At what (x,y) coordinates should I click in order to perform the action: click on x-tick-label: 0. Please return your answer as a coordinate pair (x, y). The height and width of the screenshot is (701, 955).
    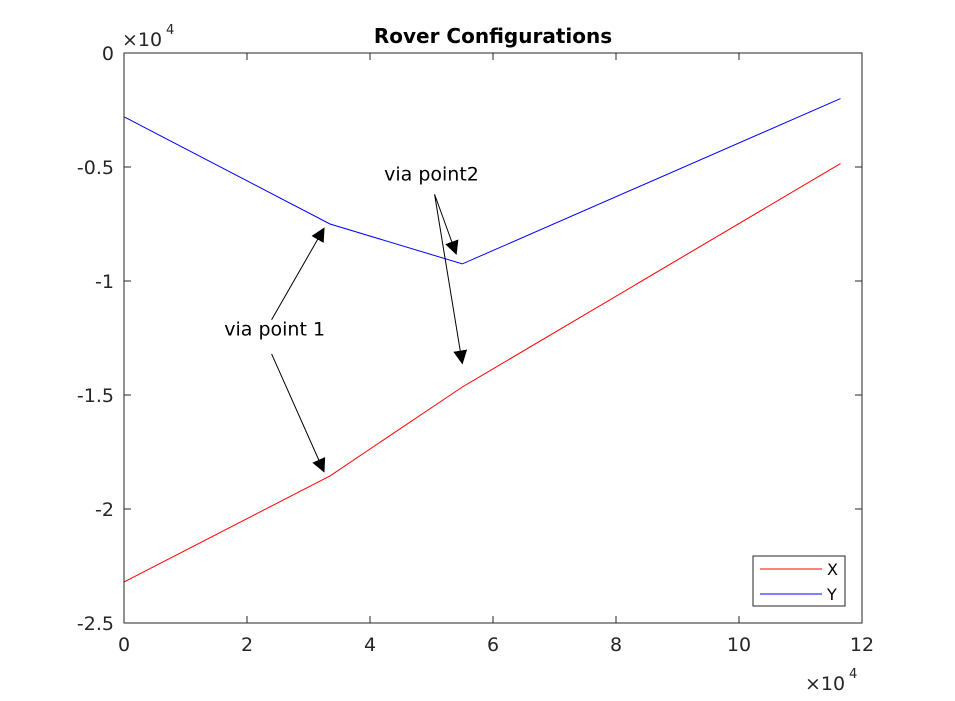
    Looking at the image, I should click on (124, 645).